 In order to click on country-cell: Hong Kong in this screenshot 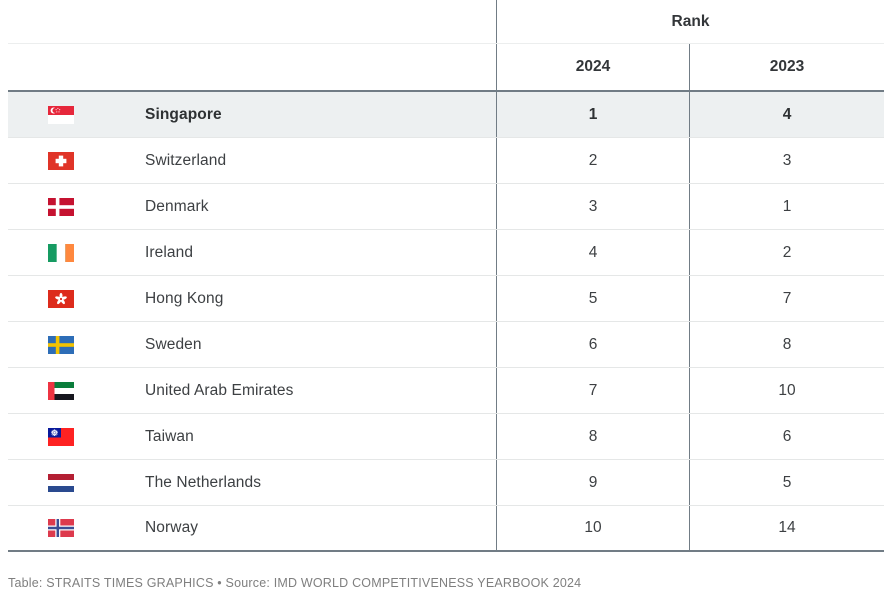, I will do `click(252, 298)`.